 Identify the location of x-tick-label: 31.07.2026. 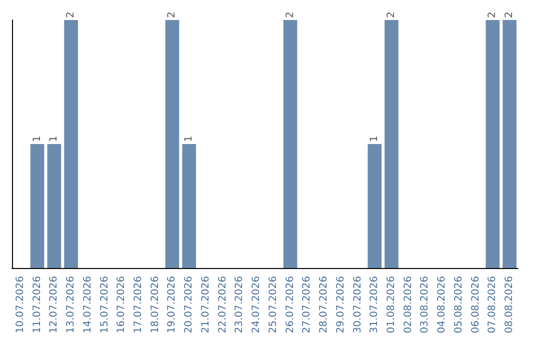
(374, 305).